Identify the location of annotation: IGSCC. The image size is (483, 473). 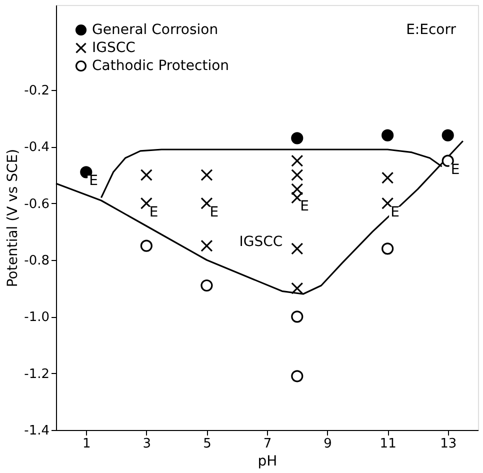
(261, 242).